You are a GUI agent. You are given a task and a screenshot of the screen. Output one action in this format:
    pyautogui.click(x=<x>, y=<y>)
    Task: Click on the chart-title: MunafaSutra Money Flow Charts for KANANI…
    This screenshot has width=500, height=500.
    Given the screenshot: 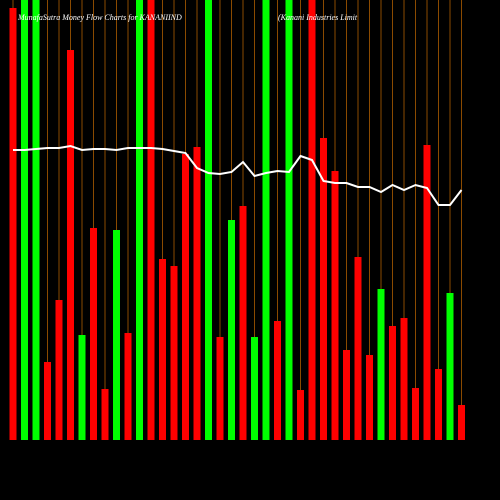 What is the action you would take?
    pyautogui.click(x=99, y=17)
    